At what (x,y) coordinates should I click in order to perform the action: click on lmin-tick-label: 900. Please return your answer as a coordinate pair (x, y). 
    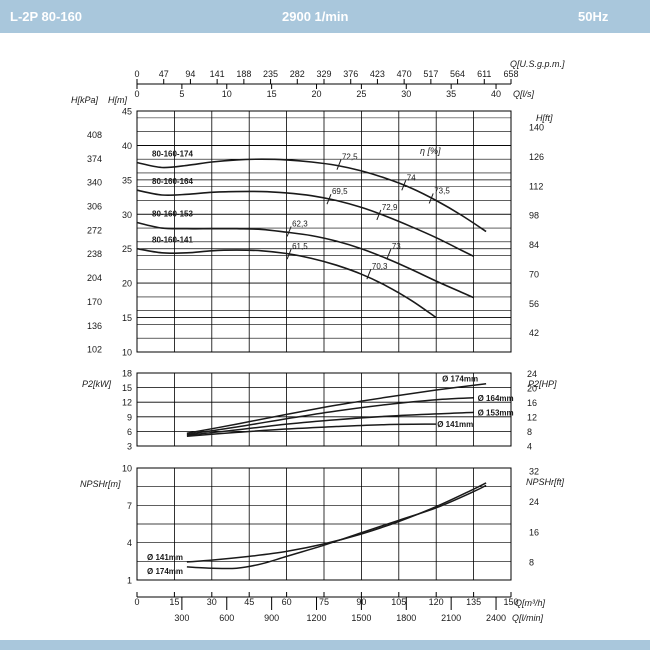
    Looking at the image, I should click on (271, 618).